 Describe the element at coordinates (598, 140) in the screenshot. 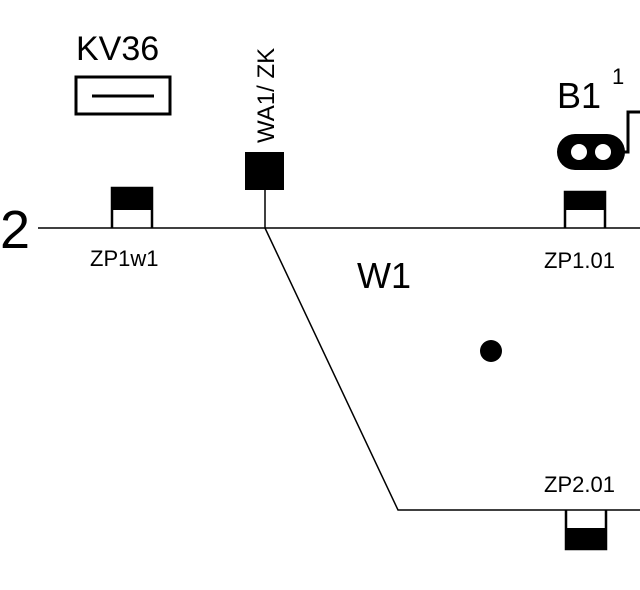

I see `signal-b1-head` at that location.